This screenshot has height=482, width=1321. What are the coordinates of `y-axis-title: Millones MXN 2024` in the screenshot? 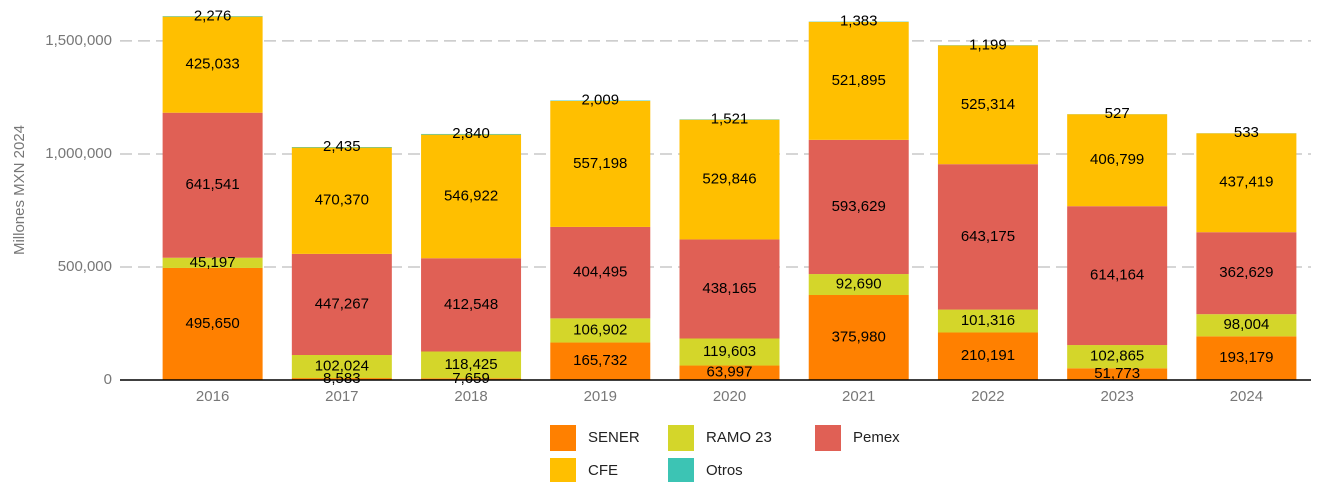 It's located at (19, 190).